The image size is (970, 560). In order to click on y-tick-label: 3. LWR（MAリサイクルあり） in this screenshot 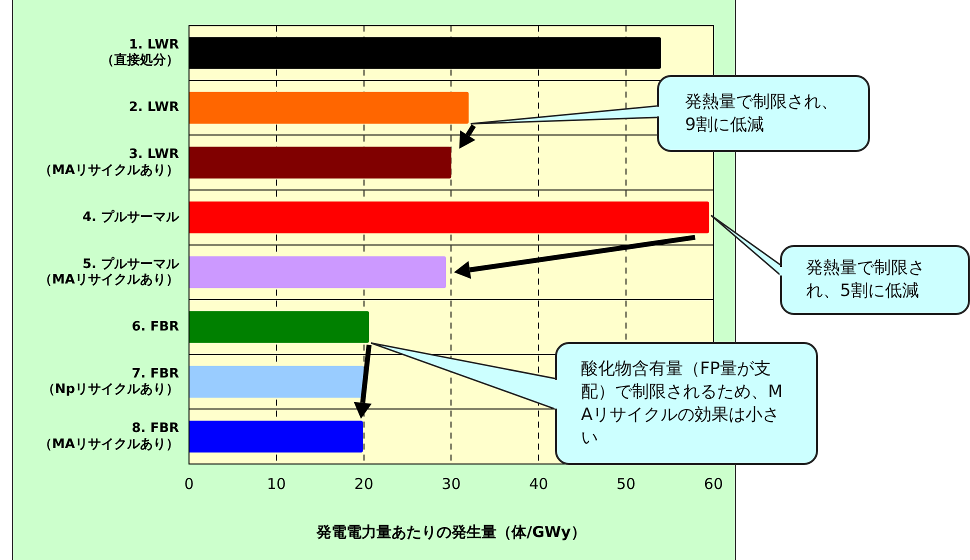, I will do `click(109, 162)`.